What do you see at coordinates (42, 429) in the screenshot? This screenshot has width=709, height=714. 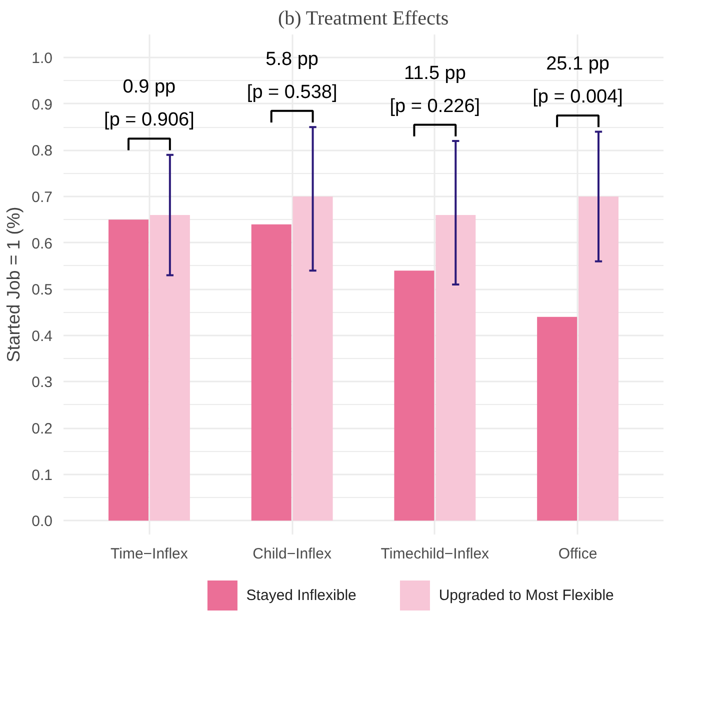 I see `y-tick-label: 0.2` at bounding box center [42, 429].